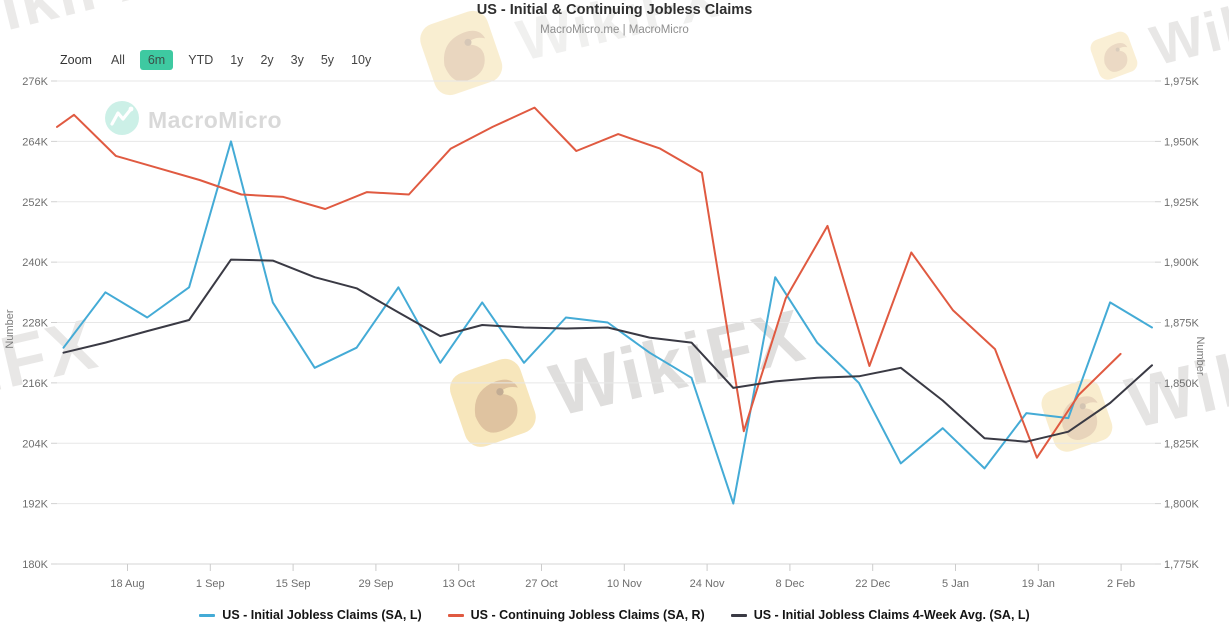  What do you see at coordinates (35, 324) in the screenshot?
I see `y-left-tick-label: 228K` at bounding box center [35, 324].